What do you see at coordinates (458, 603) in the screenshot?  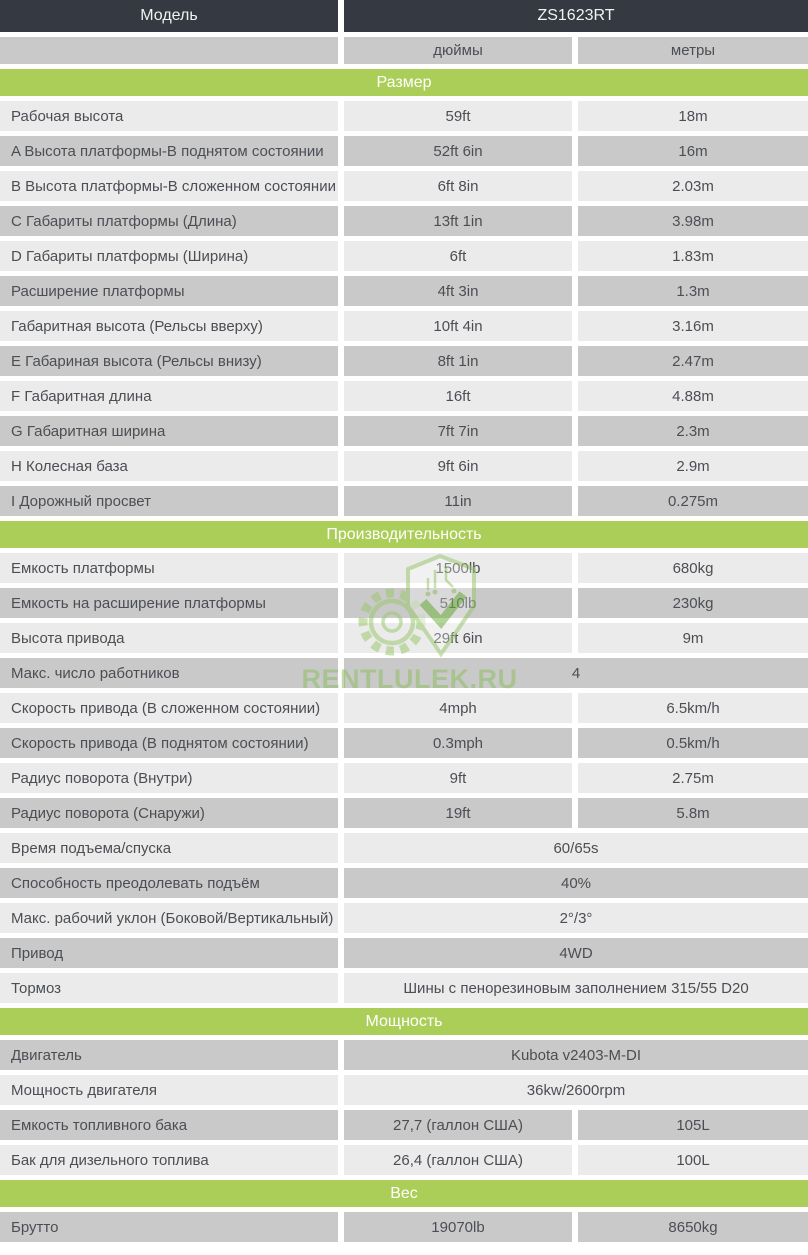 I see `row-value-inches: 510lb` at bounding box center [458, 603].